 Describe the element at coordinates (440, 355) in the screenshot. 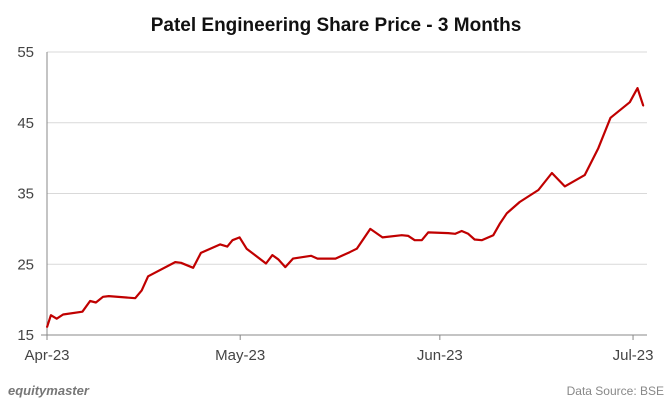

I see `x-tick-label: Jun-23` at that location.